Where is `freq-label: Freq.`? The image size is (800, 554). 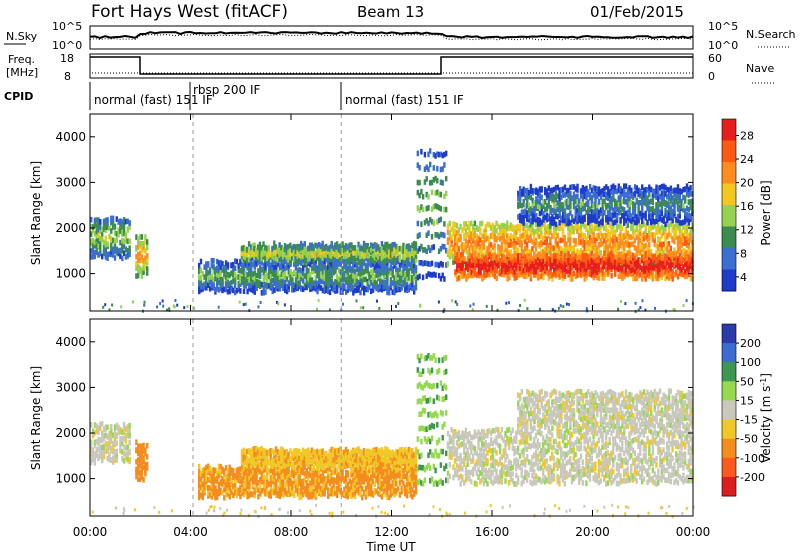 freq-label: Freq. is located at coordinates (21, 59).